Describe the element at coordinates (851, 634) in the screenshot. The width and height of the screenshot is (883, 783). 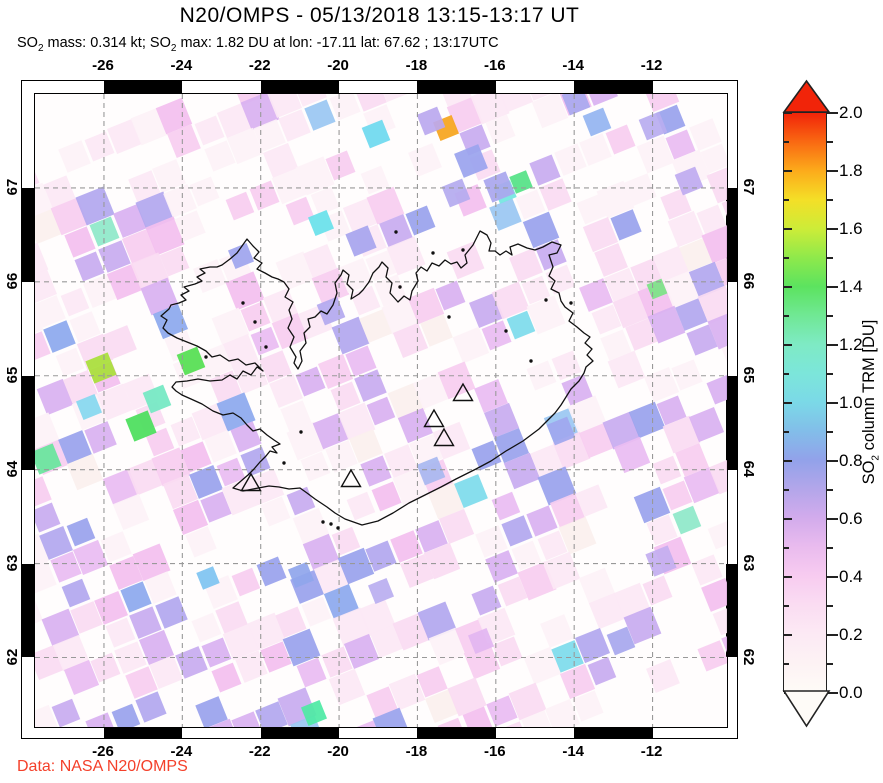
I see `colorbar-tick-label: 0.2` at that location.